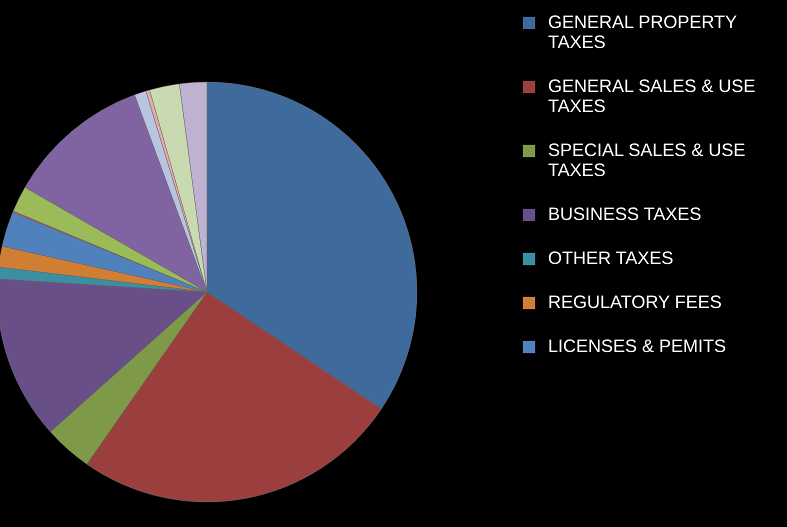 Image resolution: width=787 pixels, height=527 pixels. What do you see at coordinates (647, 160) in the screenshot?
I see `legend-label: SPECIAL SALES & USE TAXES` at bounding box center [647, 160].